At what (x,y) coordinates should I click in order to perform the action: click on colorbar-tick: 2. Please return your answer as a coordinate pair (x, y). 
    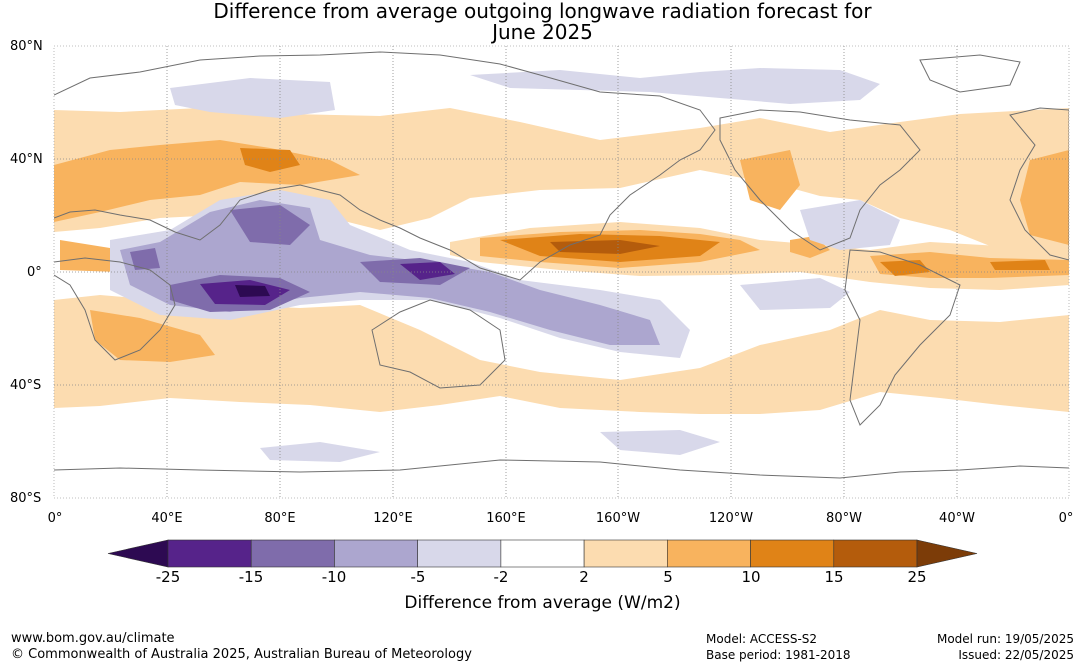
    Looking at the image, I should click on (584, 577).